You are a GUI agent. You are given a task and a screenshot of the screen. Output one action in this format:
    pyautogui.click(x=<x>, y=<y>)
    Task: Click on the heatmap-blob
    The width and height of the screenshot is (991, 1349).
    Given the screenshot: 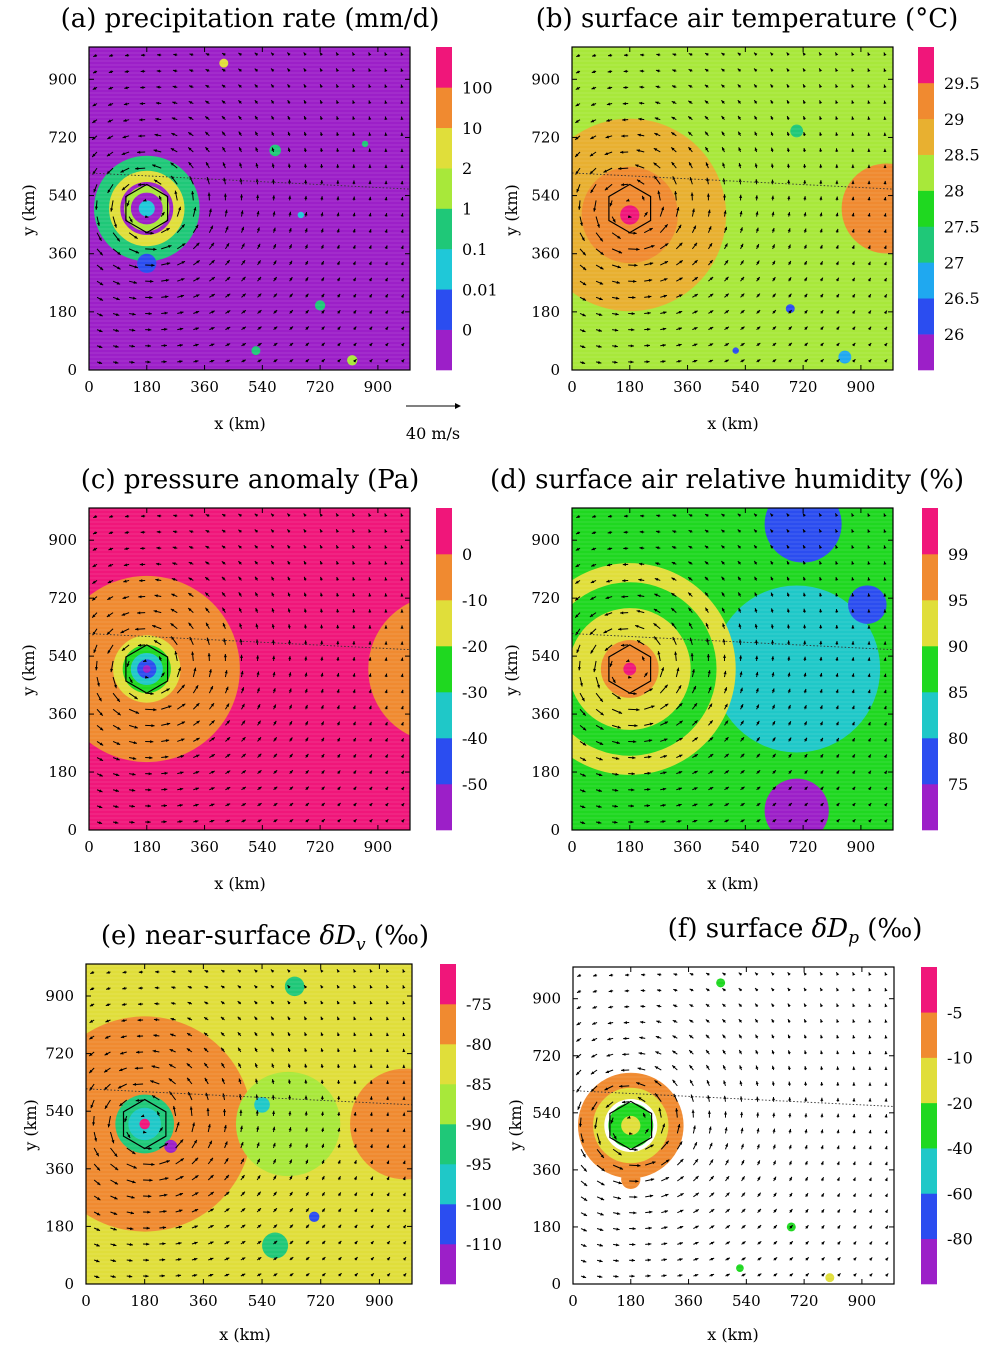 What is the action you would take?
    pyautogui.click(x=803, y=535)
    